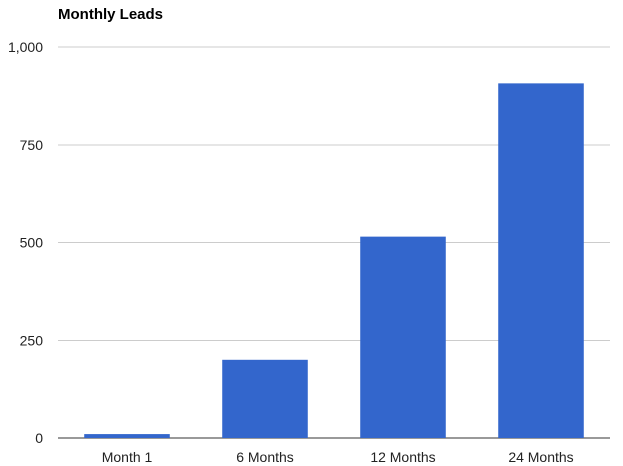 This screenshot has width=623, height=466. What do you see at coordinates (127, 457) in the screenshot?
I see `x-tick-label: Month 1` at bounding box center [127, 457].